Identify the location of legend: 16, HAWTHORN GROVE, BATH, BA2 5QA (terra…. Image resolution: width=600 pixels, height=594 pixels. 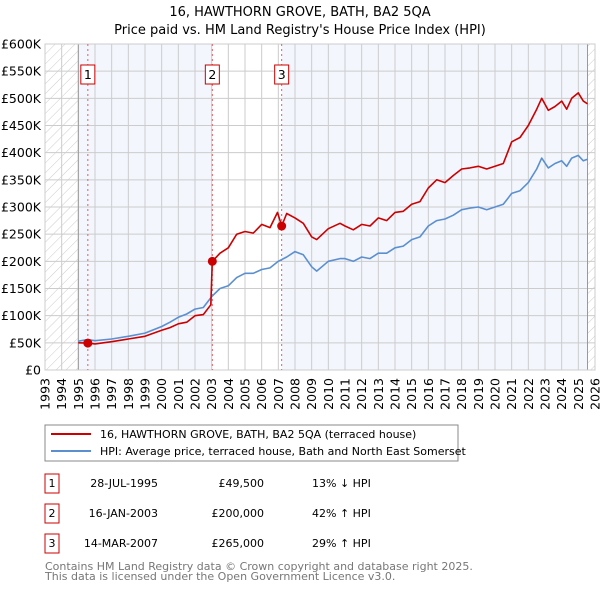
(255, 443).